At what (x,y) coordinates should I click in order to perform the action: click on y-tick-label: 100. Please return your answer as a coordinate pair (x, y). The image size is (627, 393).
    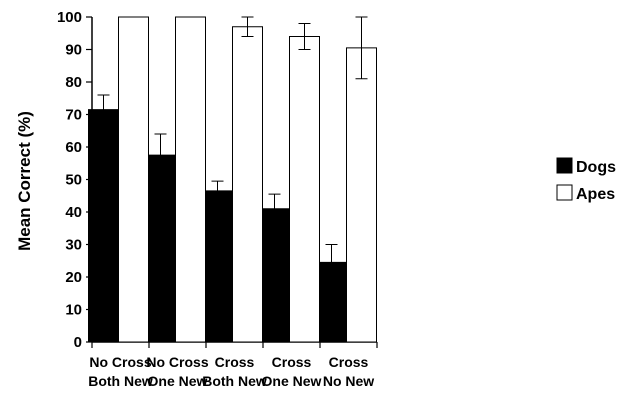
    Looking at the image, I should click on (69, 17).